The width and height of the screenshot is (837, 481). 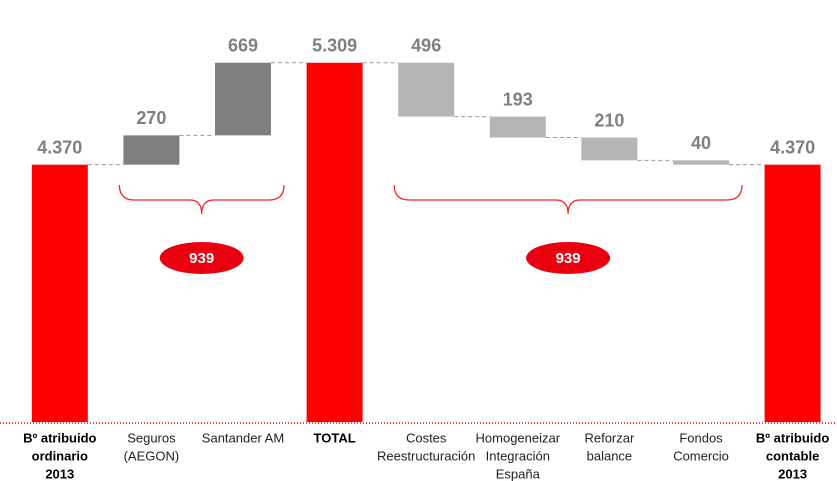 I want to click on value-label: 5.309, so click(x=334, y=45).